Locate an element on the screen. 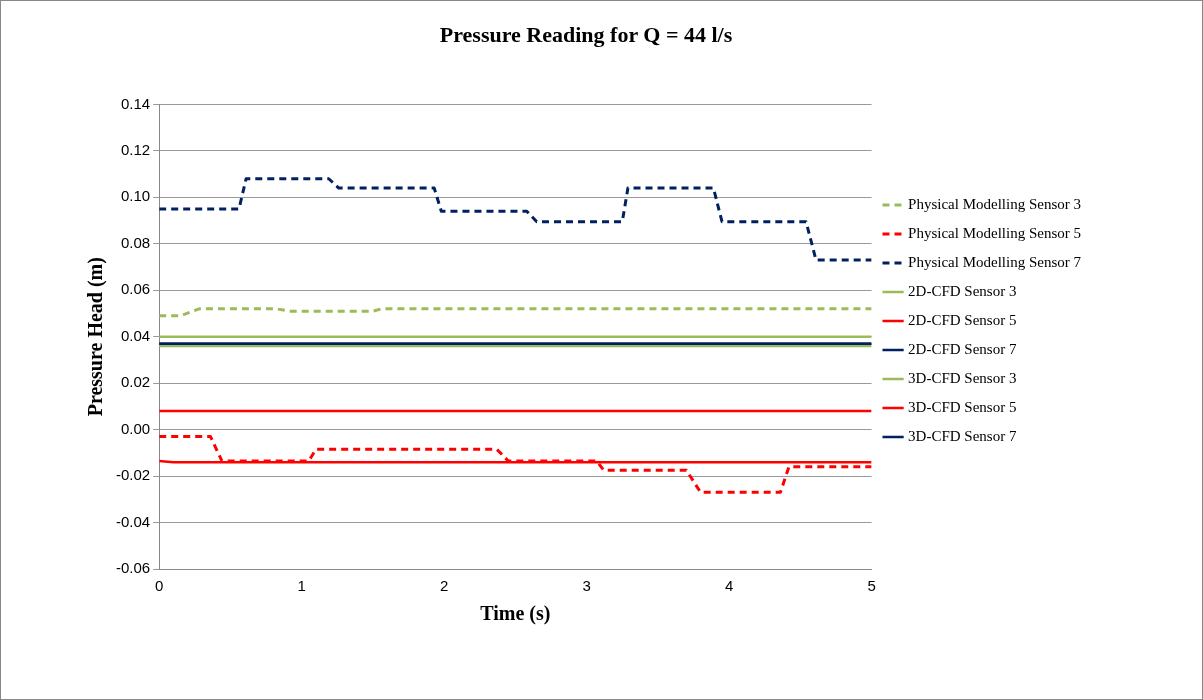 The width and height of the screenshot is (1203, 700). y-tick-label: 0.02 is located at coordinates (135, 382).